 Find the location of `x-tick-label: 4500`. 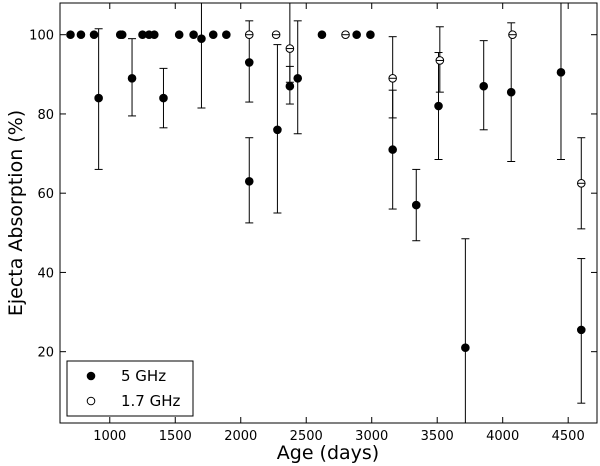

x-tick-label: 4500 is located at coordinates (568, 436).